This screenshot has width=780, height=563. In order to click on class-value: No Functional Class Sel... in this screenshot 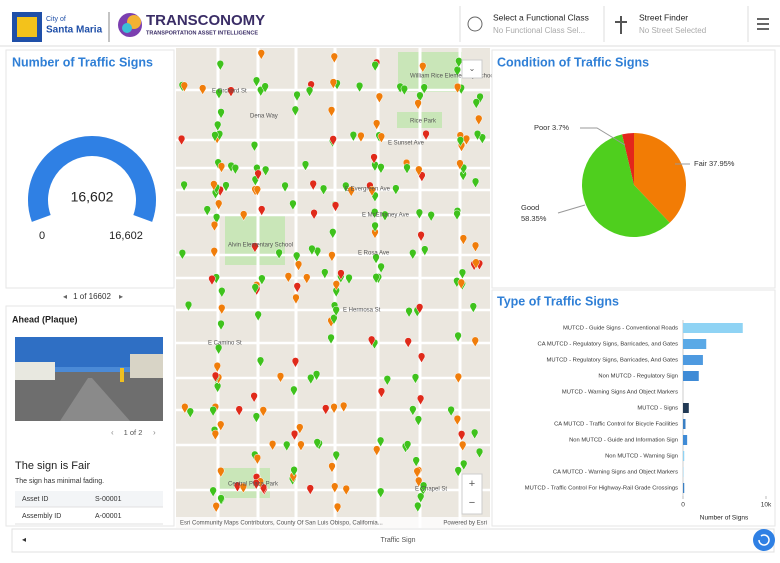, I will do `click(539, 30)`.